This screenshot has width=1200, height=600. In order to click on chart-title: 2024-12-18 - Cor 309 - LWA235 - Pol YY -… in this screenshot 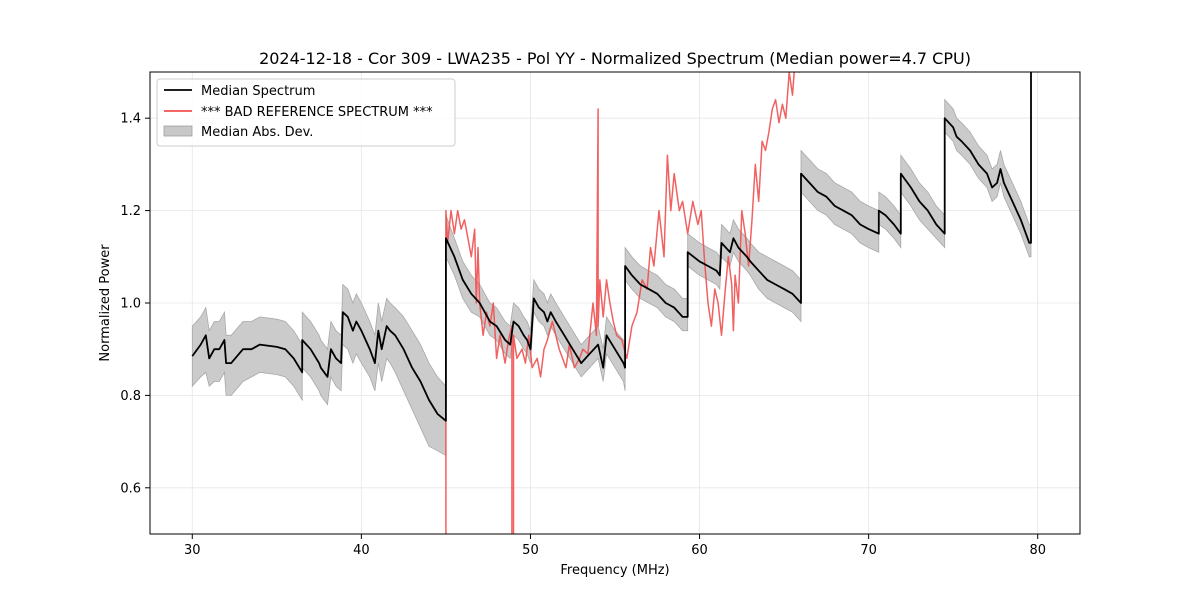, I will do `click(615, 58)`.